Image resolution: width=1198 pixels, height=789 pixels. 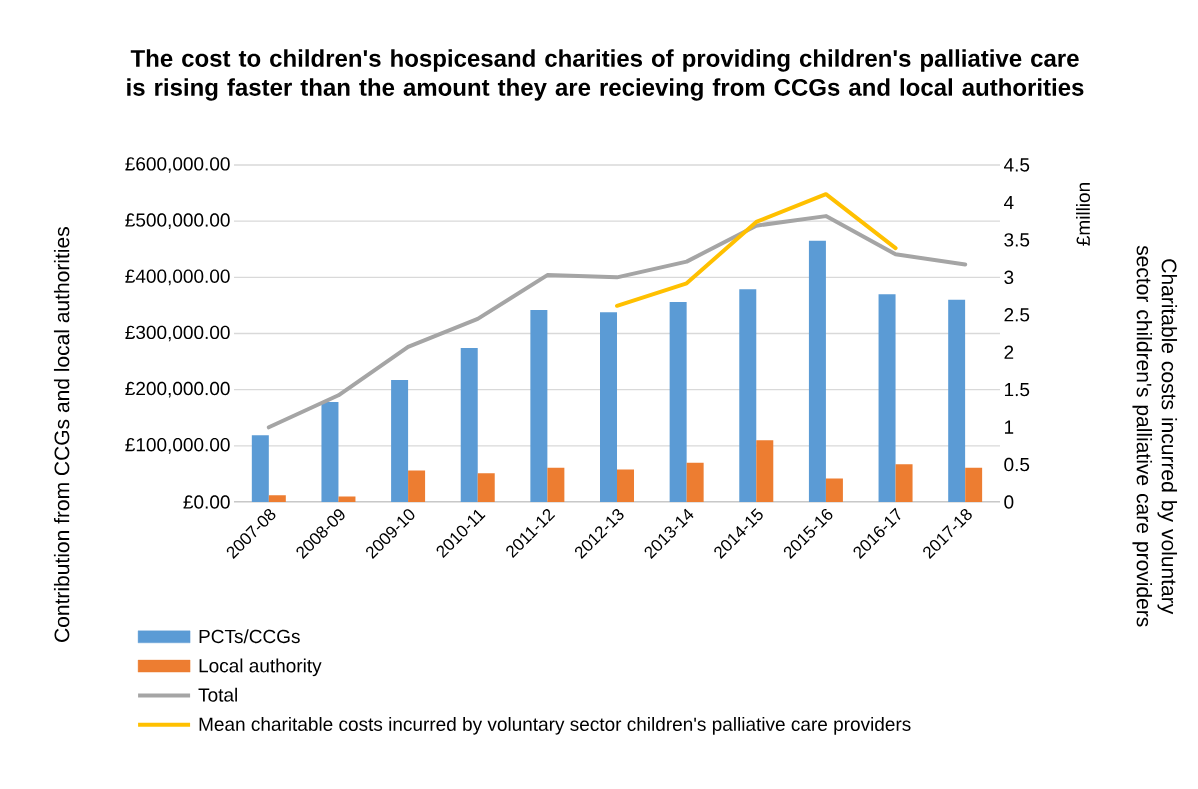 I want to click on y-axis-title: Contribution from CCGs and local authorities, so click(x=61, y=434).